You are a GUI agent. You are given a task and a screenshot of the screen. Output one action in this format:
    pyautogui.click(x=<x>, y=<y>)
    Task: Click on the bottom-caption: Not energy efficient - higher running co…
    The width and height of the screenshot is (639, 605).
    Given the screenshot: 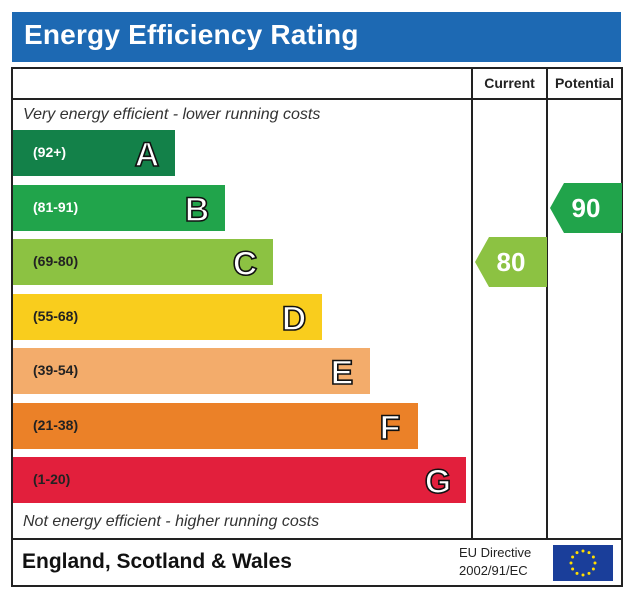 What is the action you would take?
    pyautogui.click(x=171, y=521)
    